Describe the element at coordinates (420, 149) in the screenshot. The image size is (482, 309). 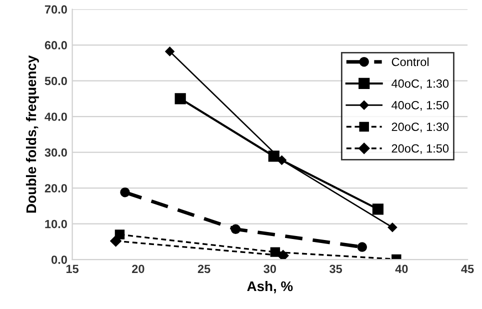
I see `legend-label: 20oC, 1:50` at that location.